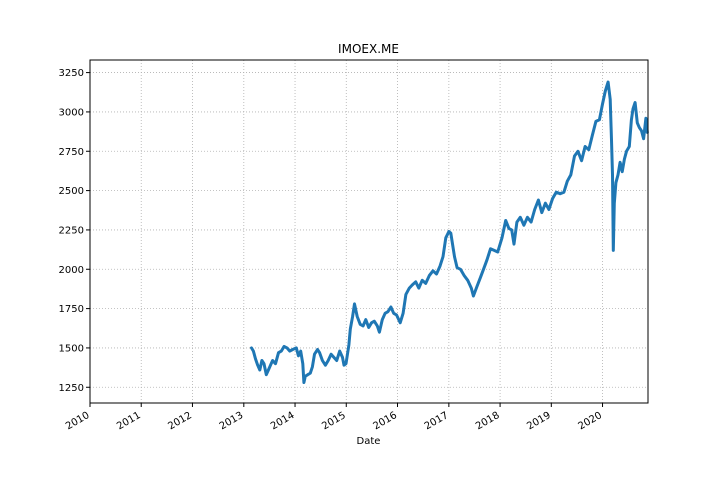 The width and height of the screenshot is (720, 504). Describe the element at coordinates (71, 112) in the screenshot. I see `y-tick-label: 3000` at that location.